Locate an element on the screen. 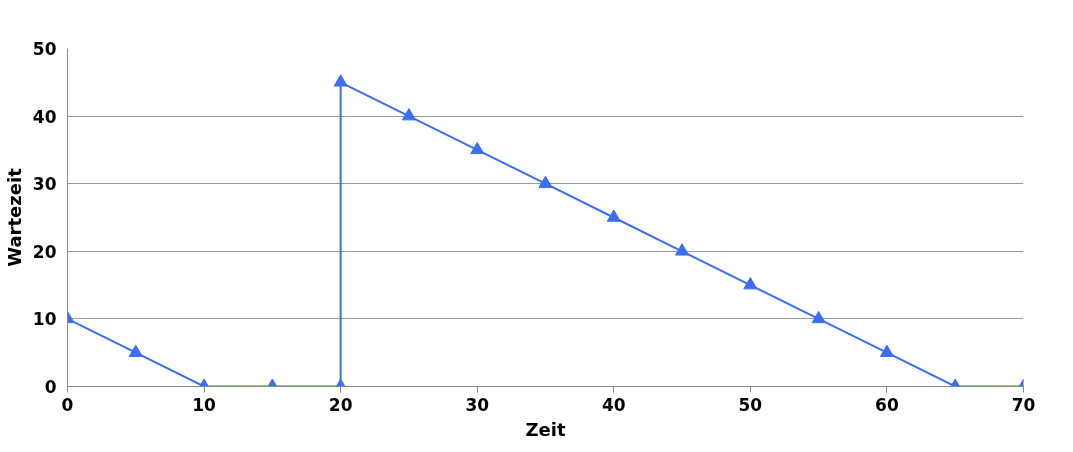  y-tick-label: 50 is located at coordinates (44, 49).